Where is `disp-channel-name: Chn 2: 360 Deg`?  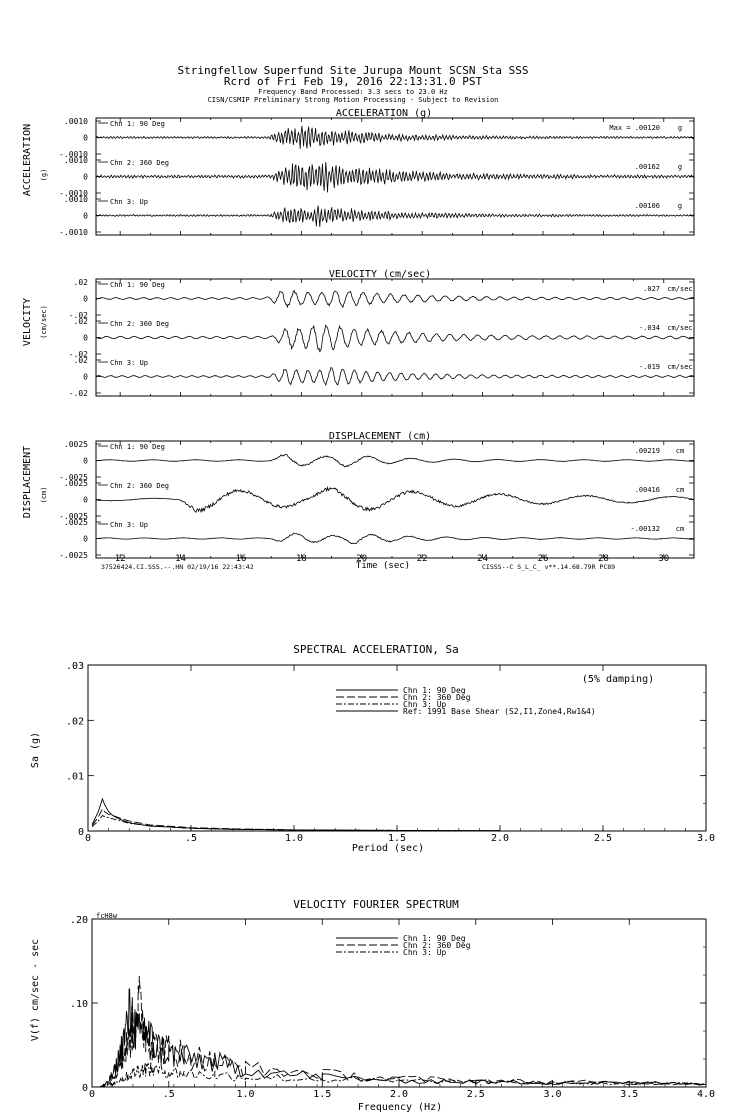 disp-channel-name: Chn 2: 360 Deg is located at coordinates (139, 486).